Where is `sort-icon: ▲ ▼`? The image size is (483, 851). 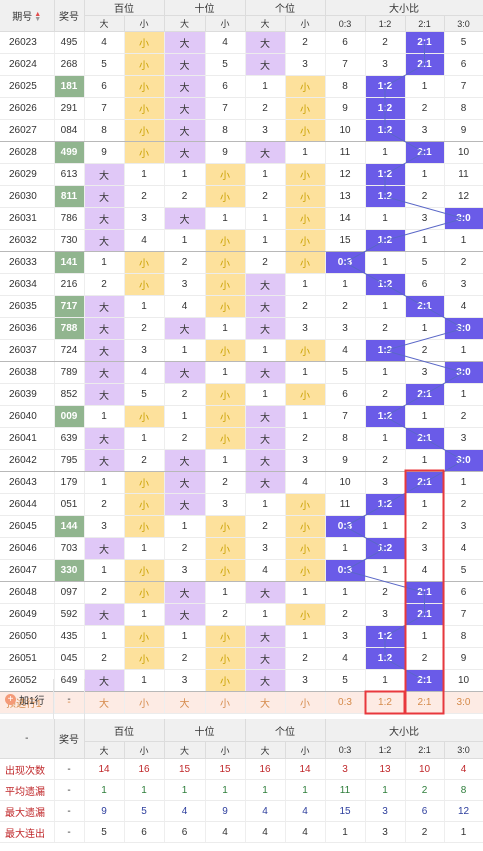
sort-icon: ▲ ▼ is located at coordinates (38, 17).